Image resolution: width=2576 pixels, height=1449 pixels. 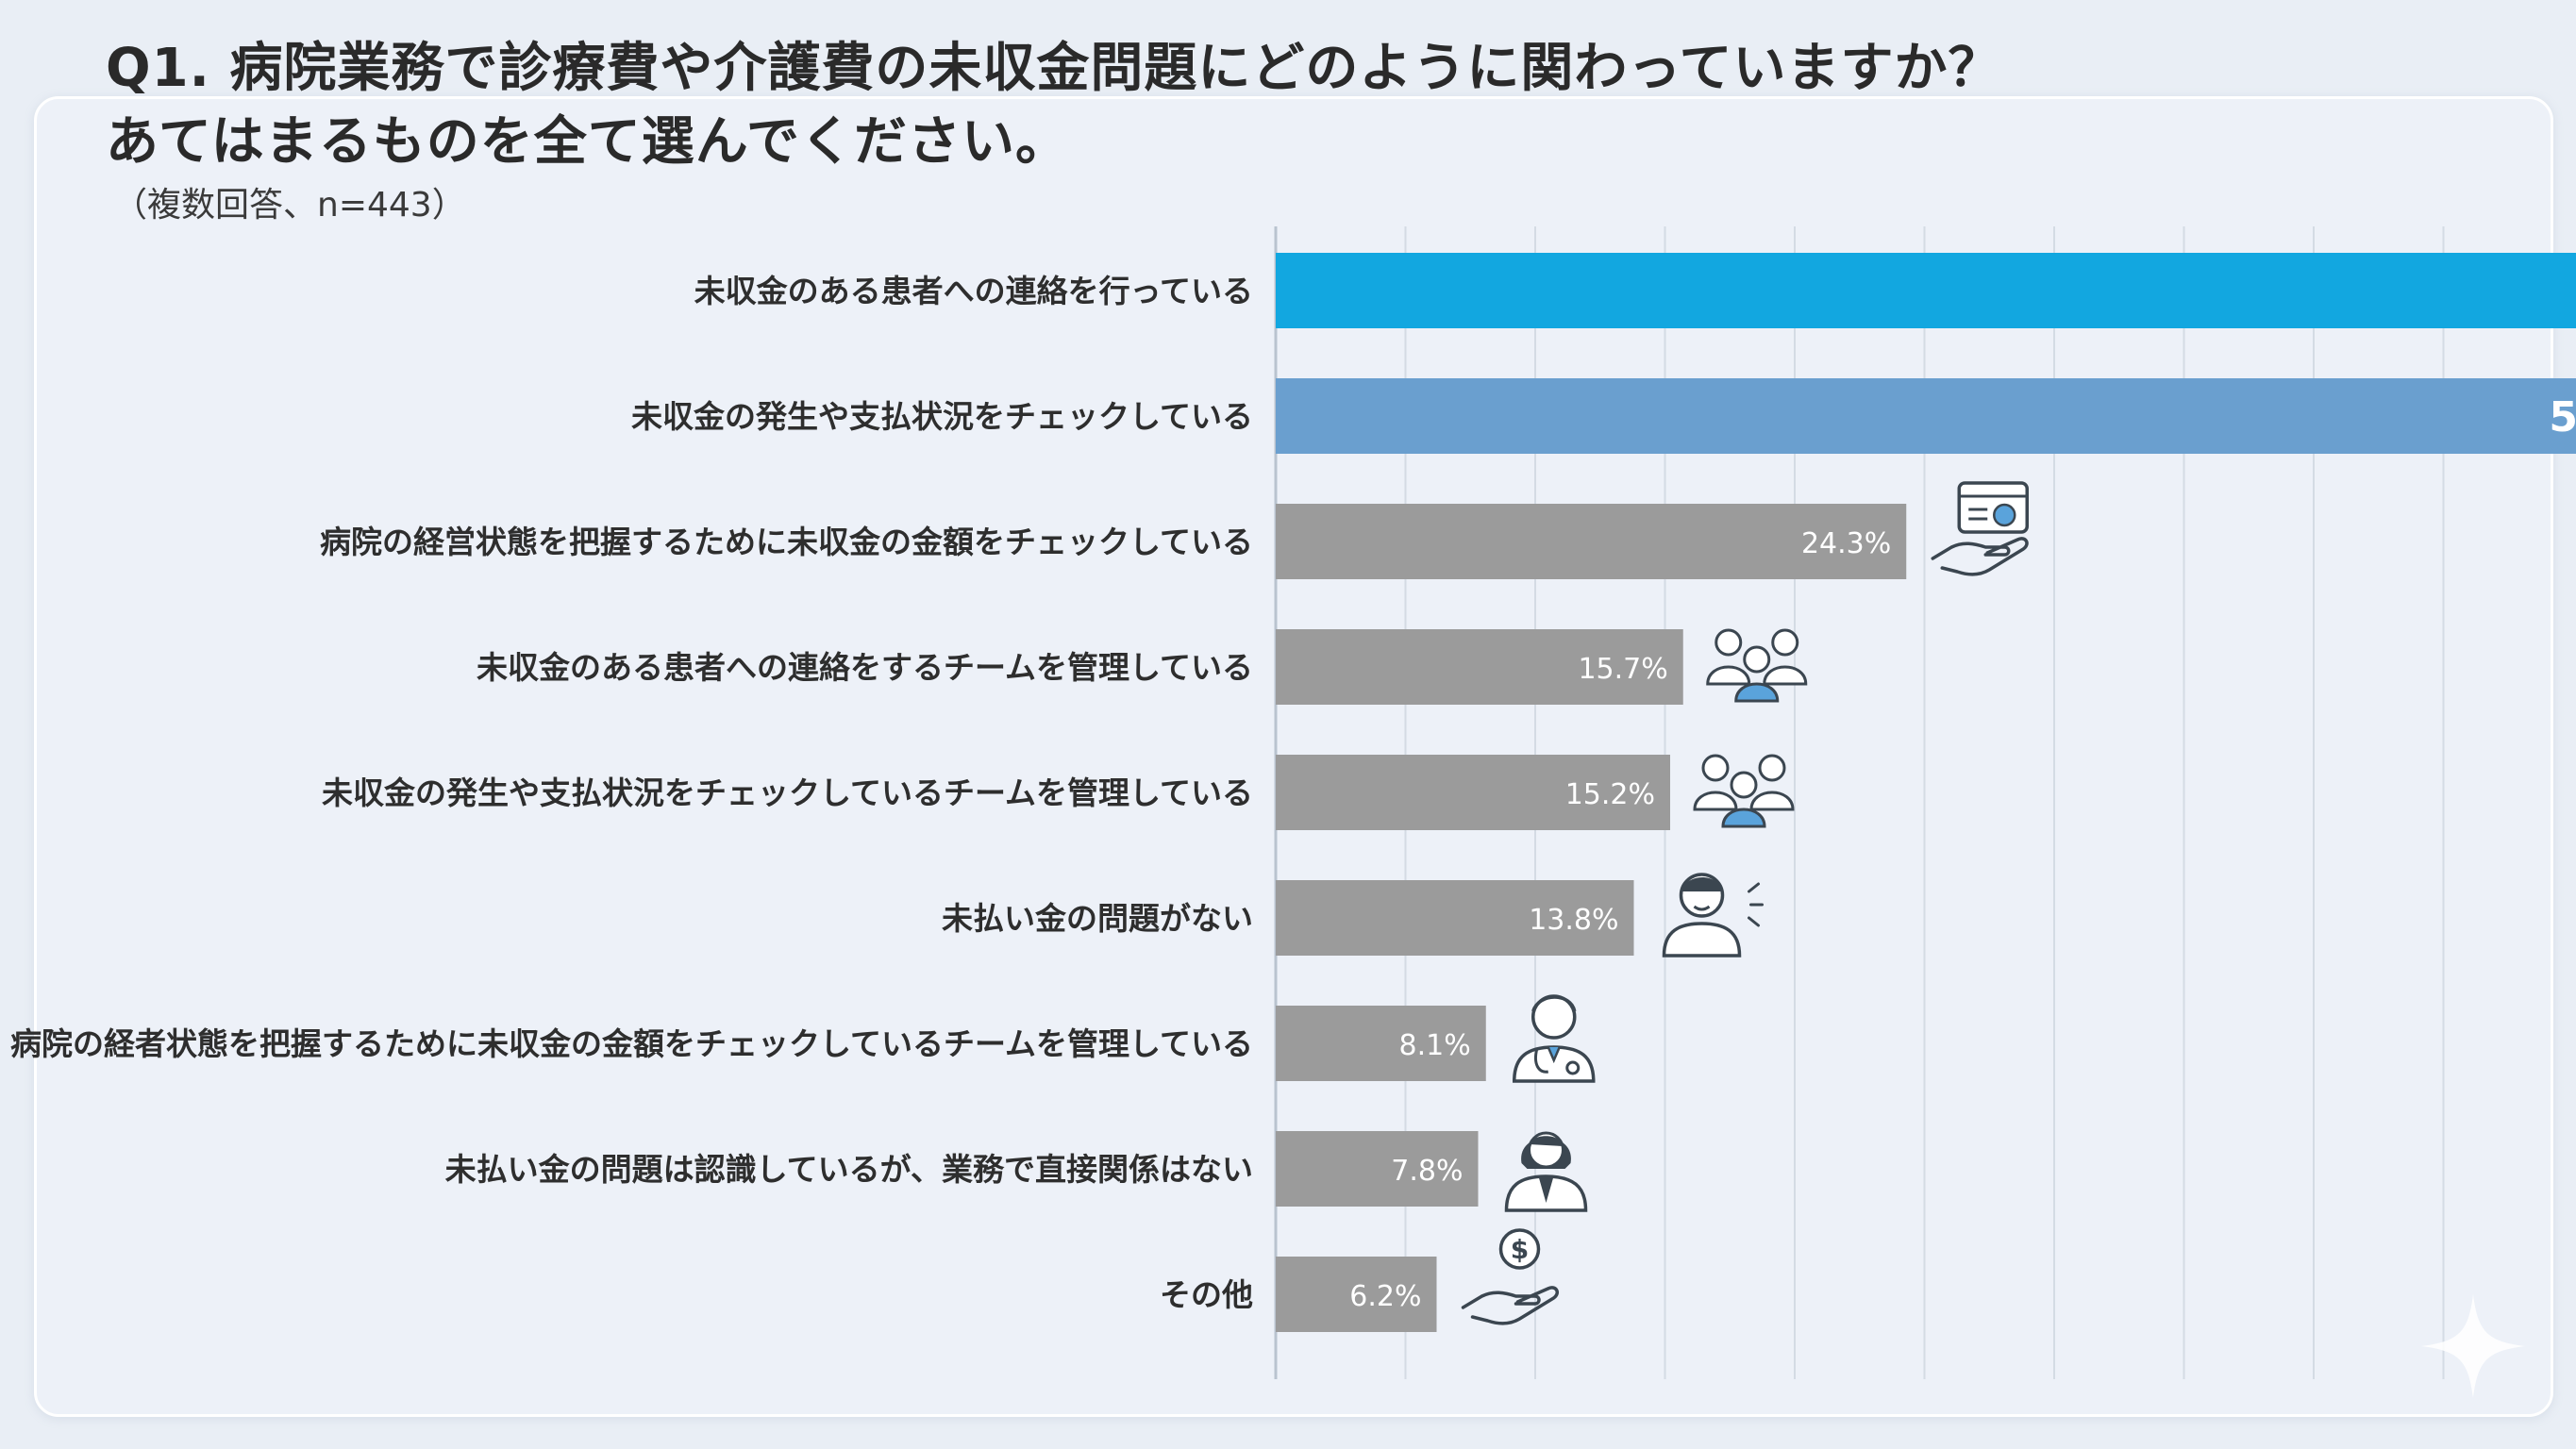 I want to click on value-label: 15.7%, so click(x=1622, y=670).